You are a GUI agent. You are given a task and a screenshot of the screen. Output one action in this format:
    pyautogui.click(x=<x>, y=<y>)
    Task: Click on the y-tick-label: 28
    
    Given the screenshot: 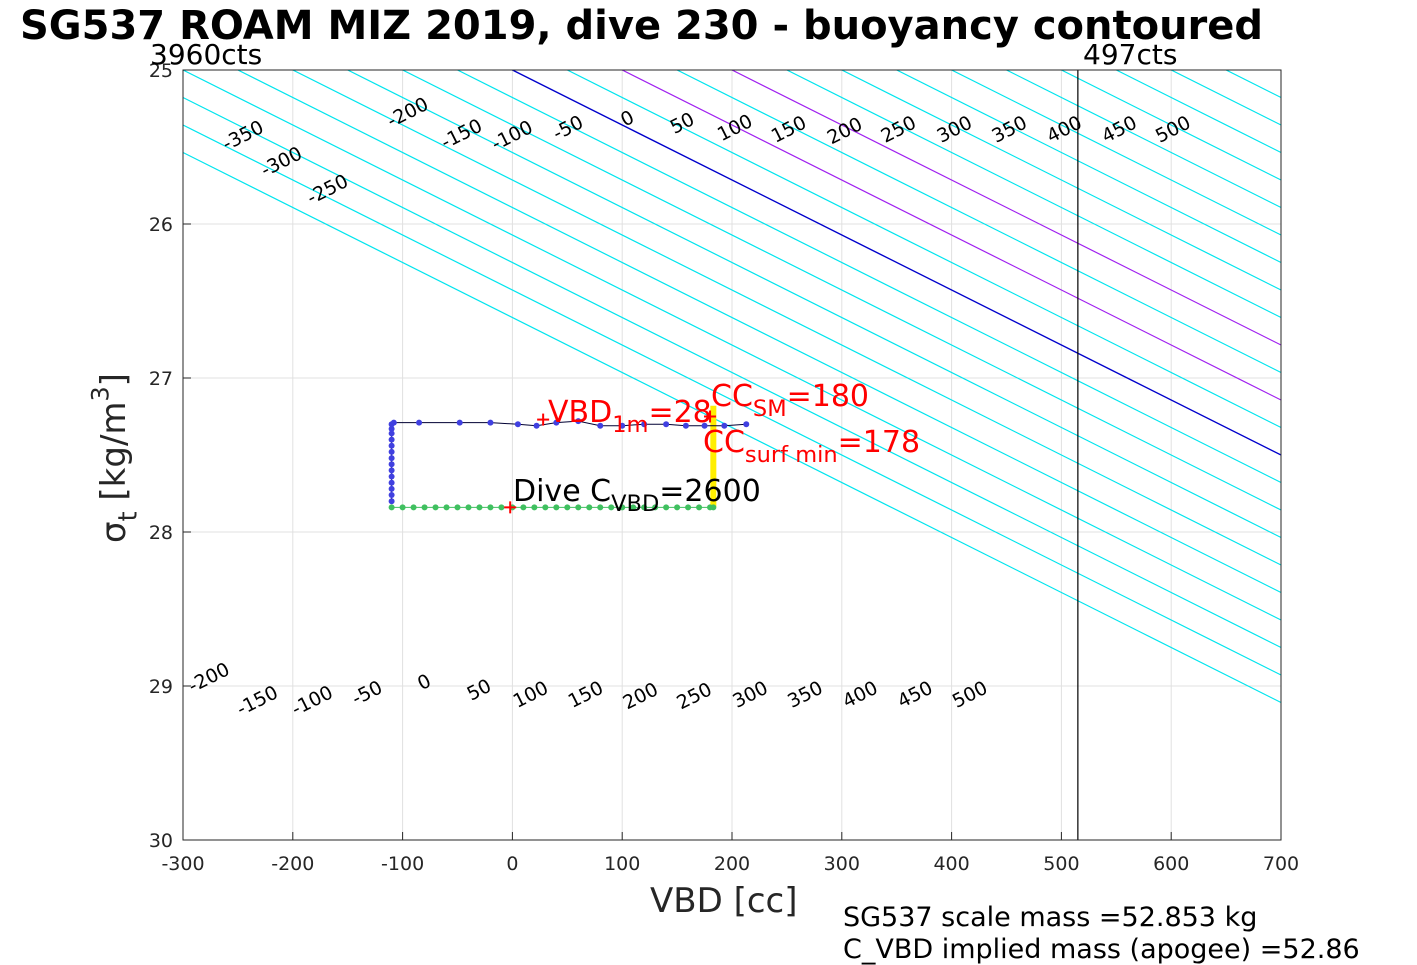 What is the action you would take?
    pyautogui.click(x=161, y=533)
    